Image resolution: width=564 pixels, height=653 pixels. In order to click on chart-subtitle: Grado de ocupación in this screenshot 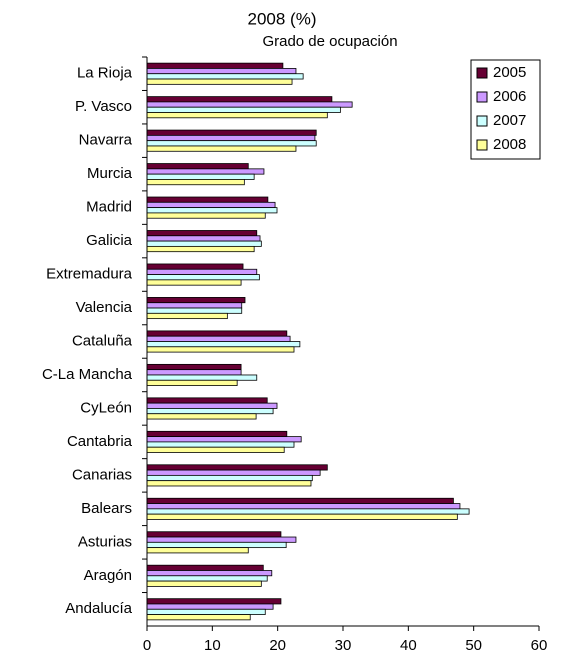, I will do `click(329, 41)`.